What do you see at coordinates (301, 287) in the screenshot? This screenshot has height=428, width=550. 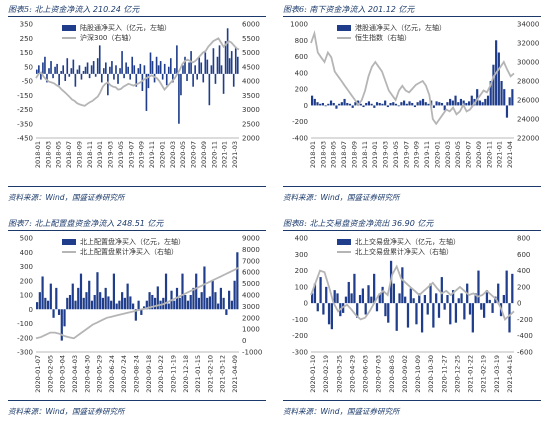 I see `y-left-tick-label: 100` at bounding box center [301, 287].